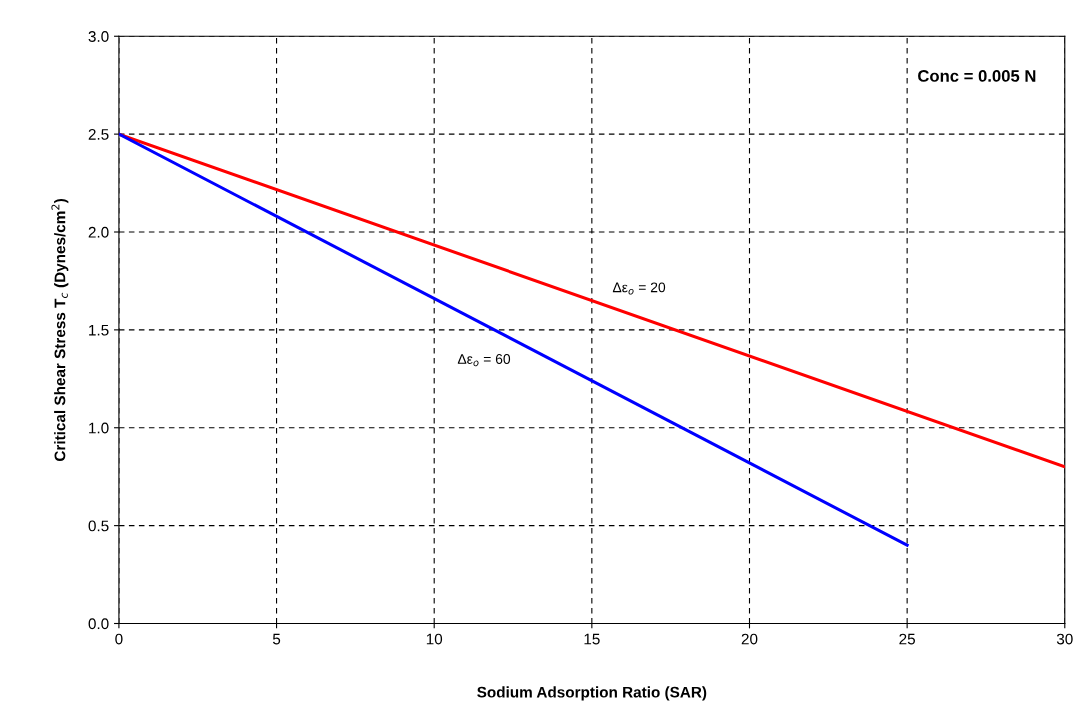  I want to click on x-tick-label: 20, so click(749, 639).